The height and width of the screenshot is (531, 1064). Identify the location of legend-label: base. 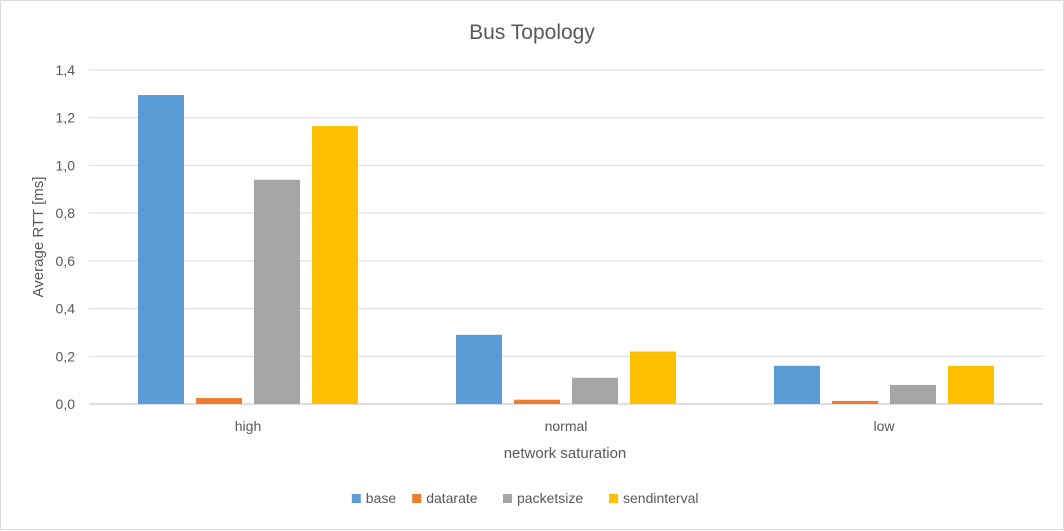
(381, 498).